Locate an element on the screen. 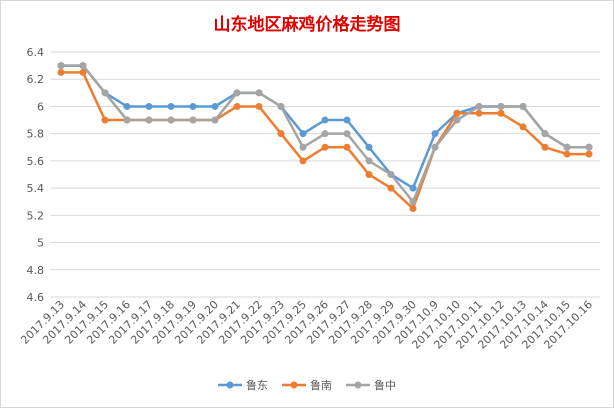 The height and width of the screenshot is (408, 614). y-tick-label: 5.2 is located at coordinates (36, 215).